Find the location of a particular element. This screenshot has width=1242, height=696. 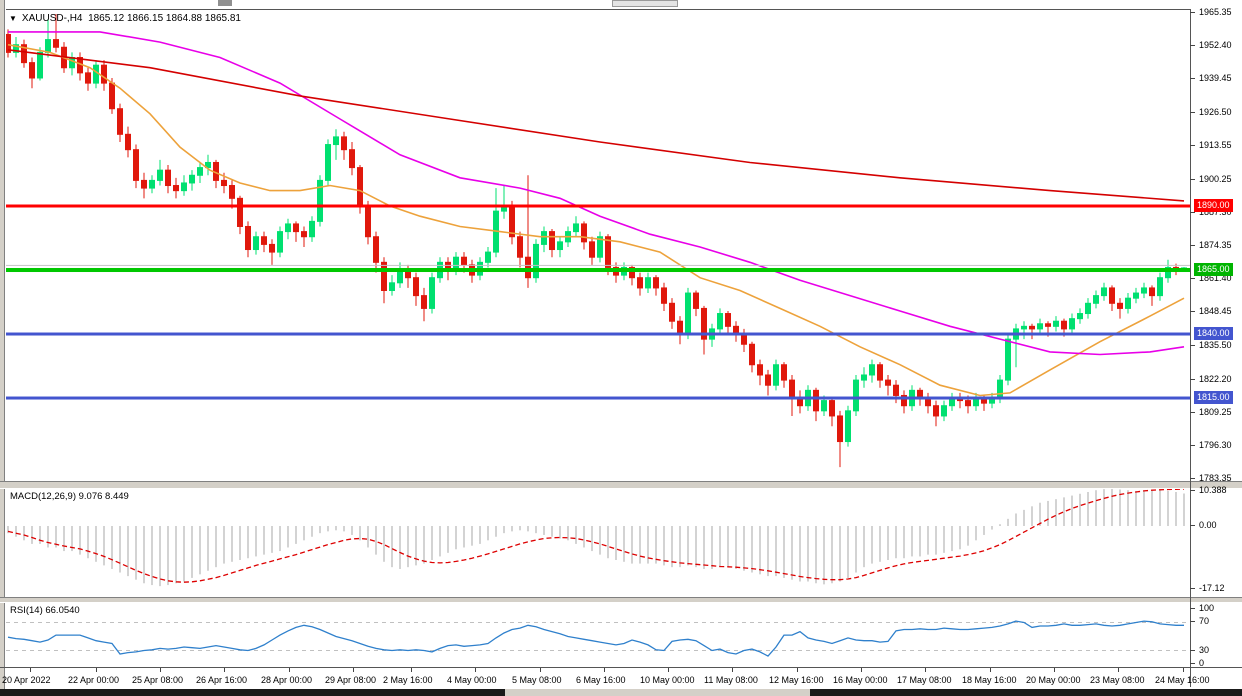

macd-canvas is located at coordinates (598, 543).